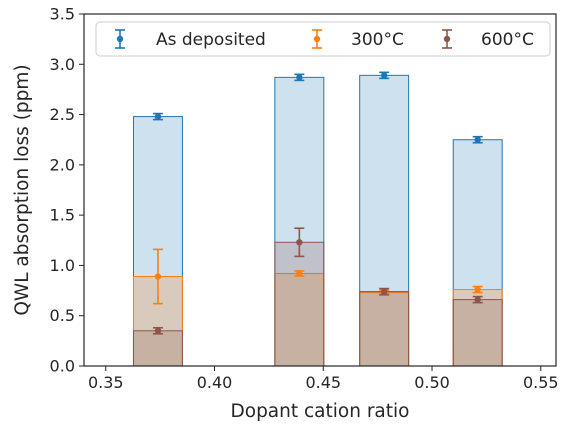 Image resolution: width=565 pixels, height=424 pixels. Describe the element at coordinates (62, 215) in the screenshot. I see `y-tick-label-3: 1.5` at that location.